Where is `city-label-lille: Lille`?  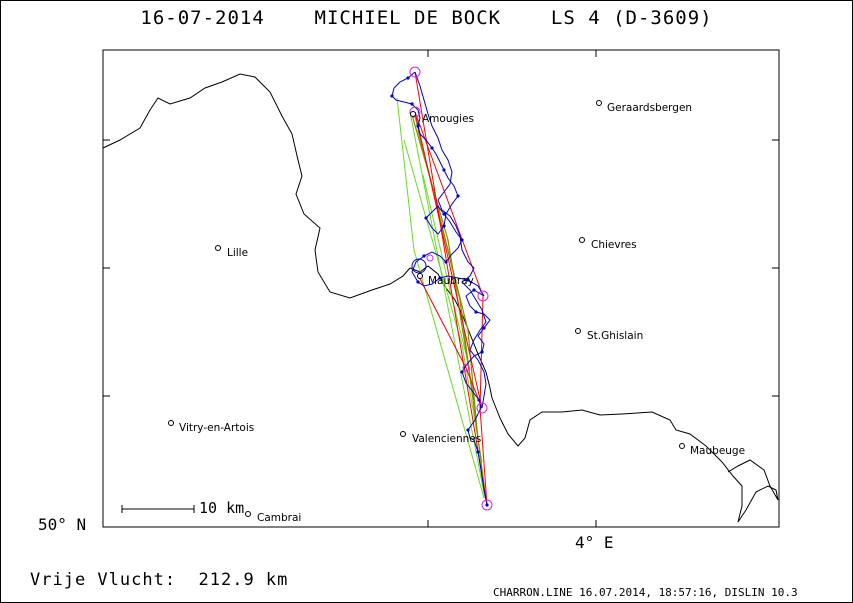
city-label-lille: Lille is located at coordinates (238, 253).